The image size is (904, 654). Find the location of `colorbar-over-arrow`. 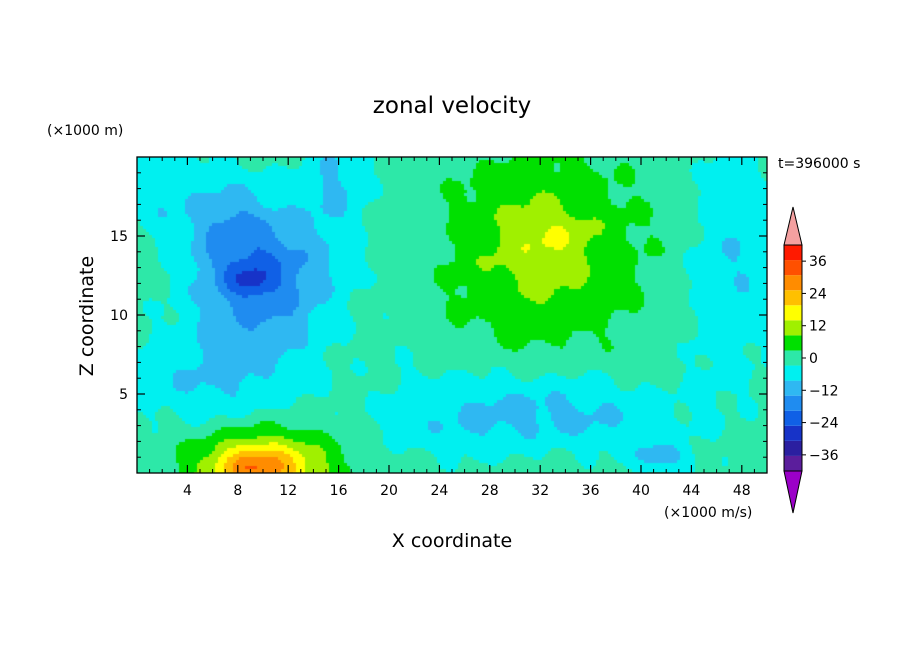

colorbar-over-arrow is located at coordinates (793, 226).